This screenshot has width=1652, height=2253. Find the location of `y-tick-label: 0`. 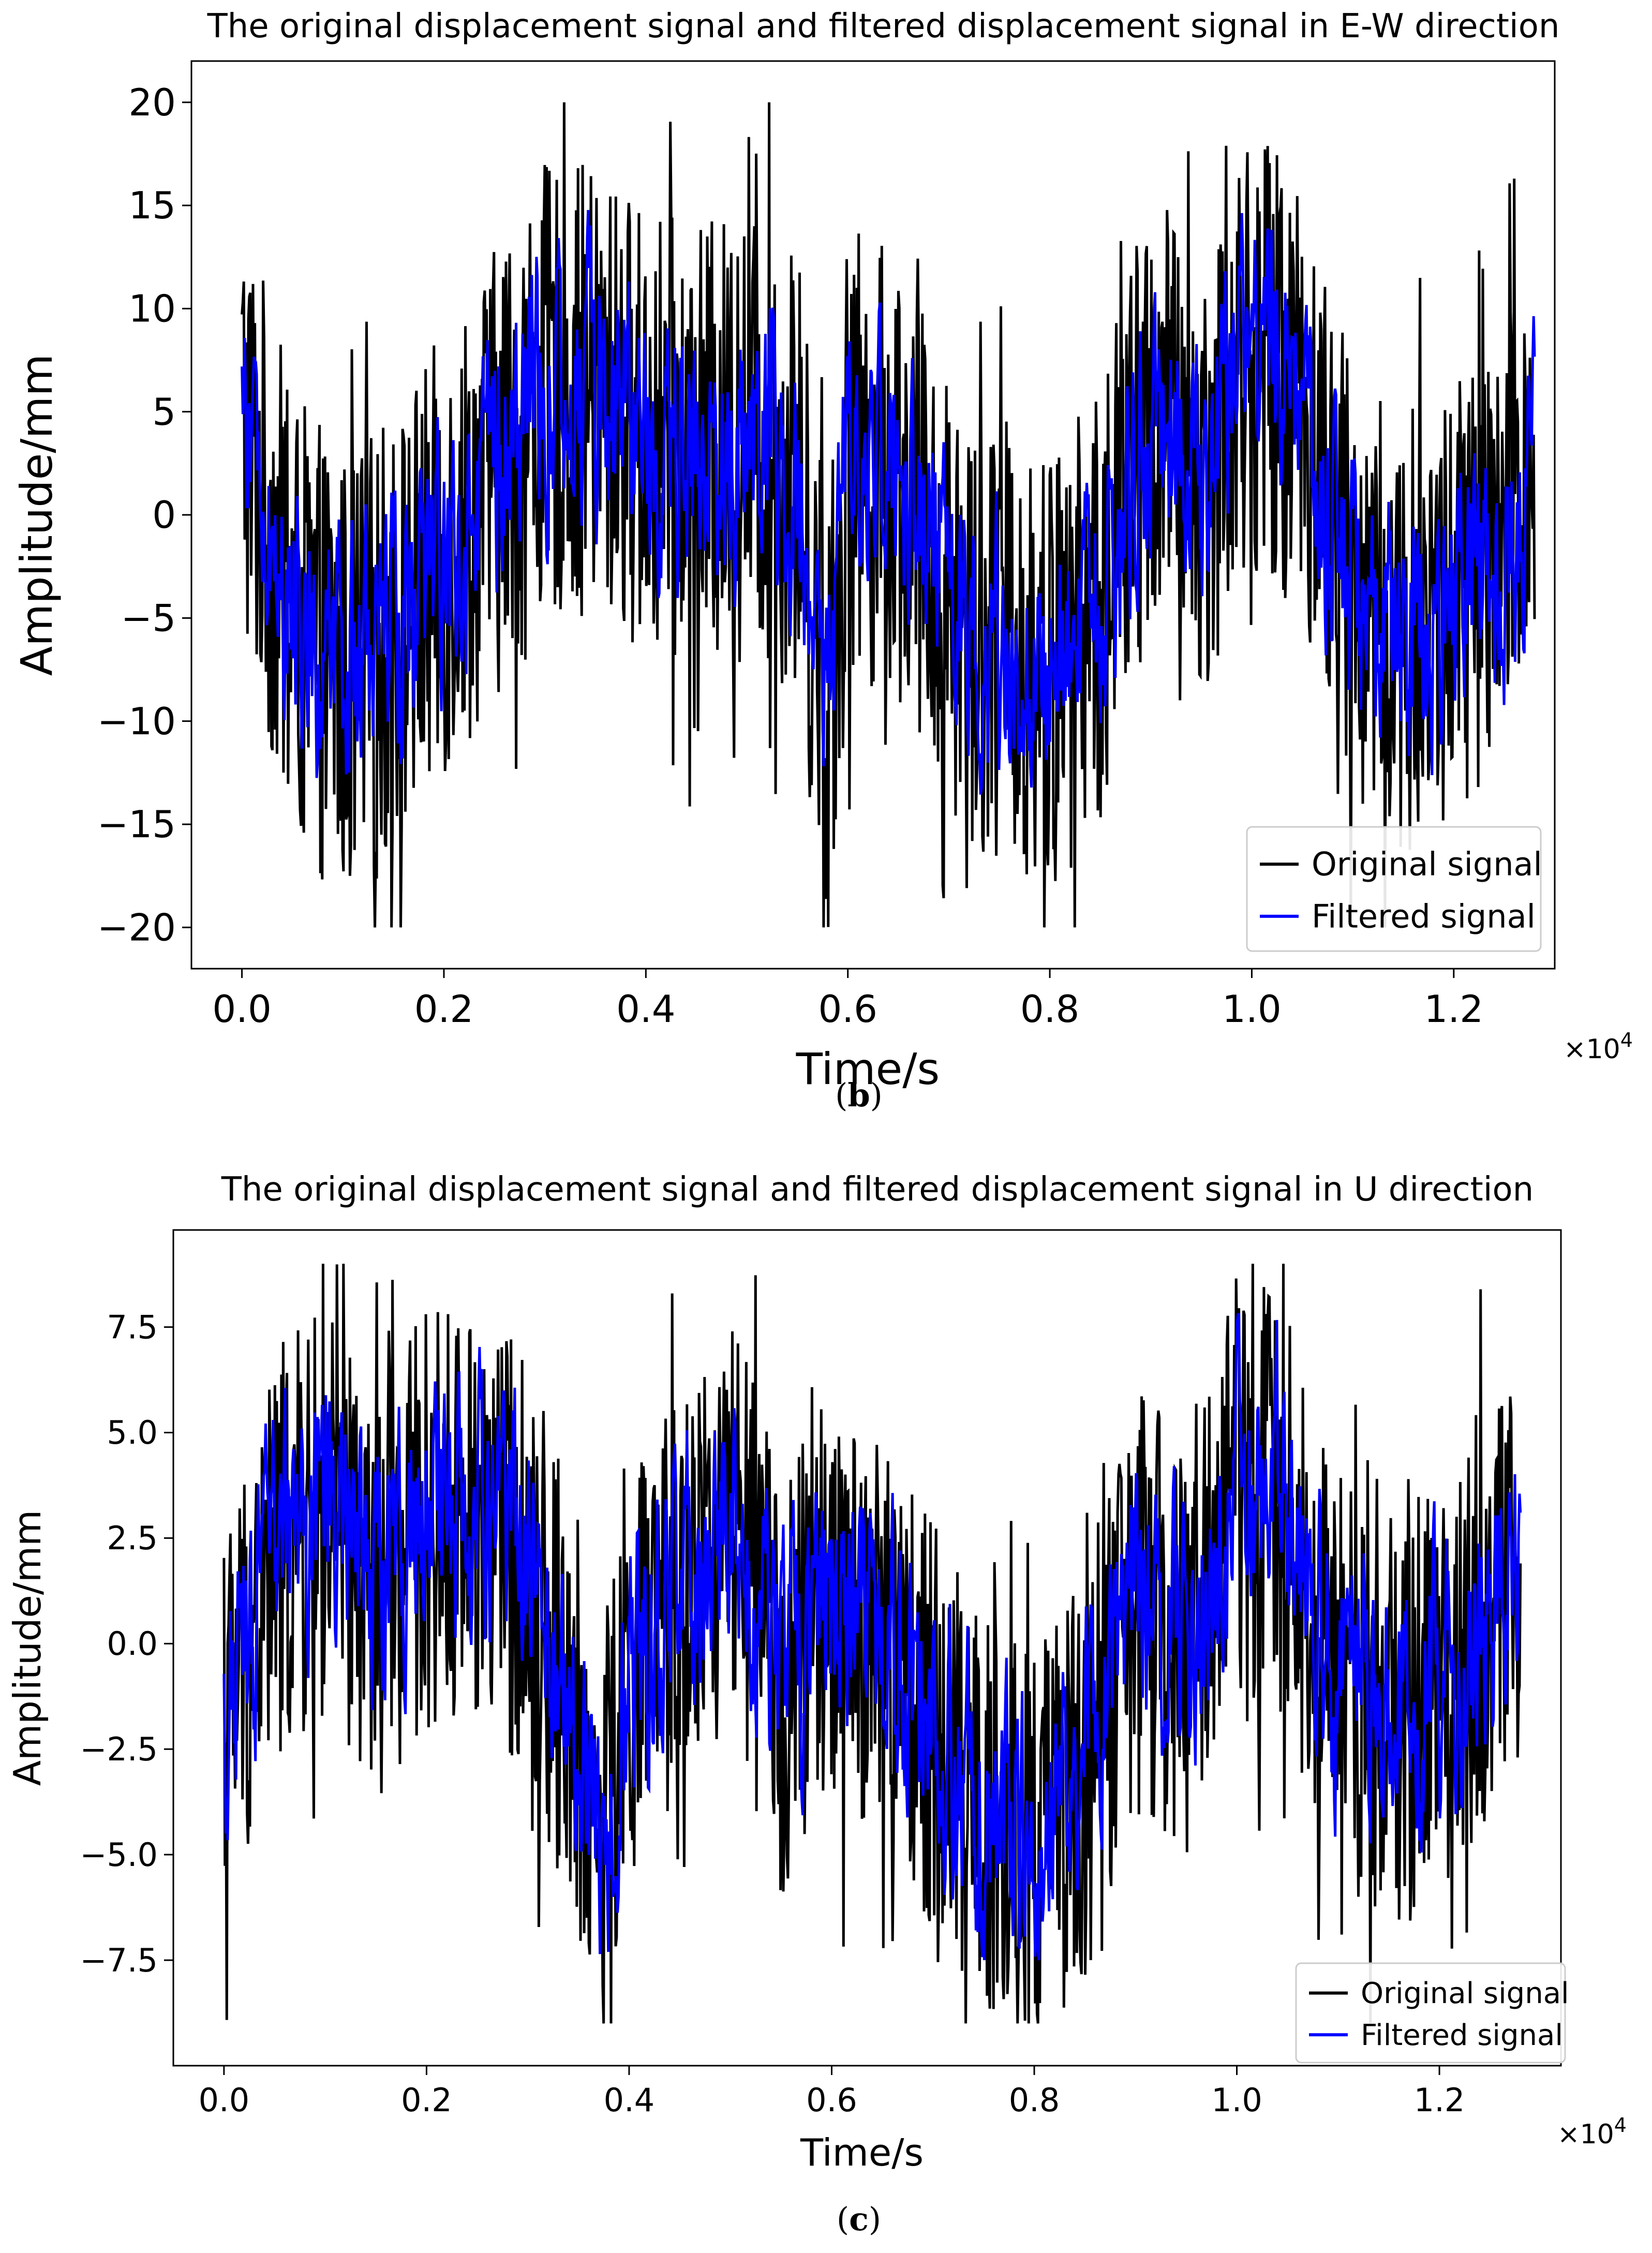

y-tick-label: 0 is located at coordinates (164, 515).